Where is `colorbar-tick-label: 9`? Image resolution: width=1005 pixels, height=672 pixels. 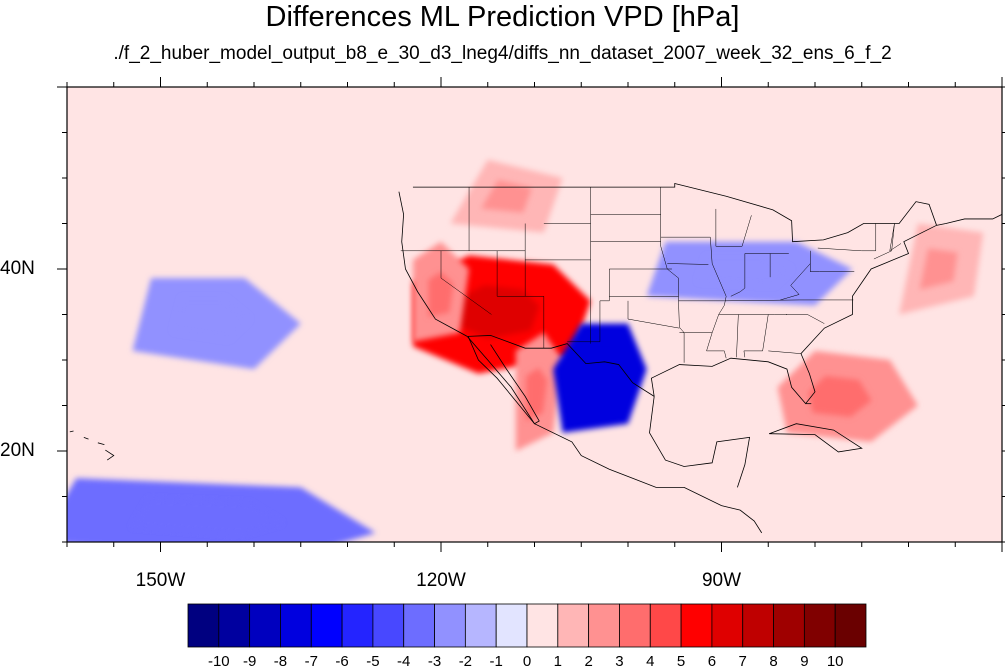
colorbar-tick-label: 9 is located at coordinates (804, 661).